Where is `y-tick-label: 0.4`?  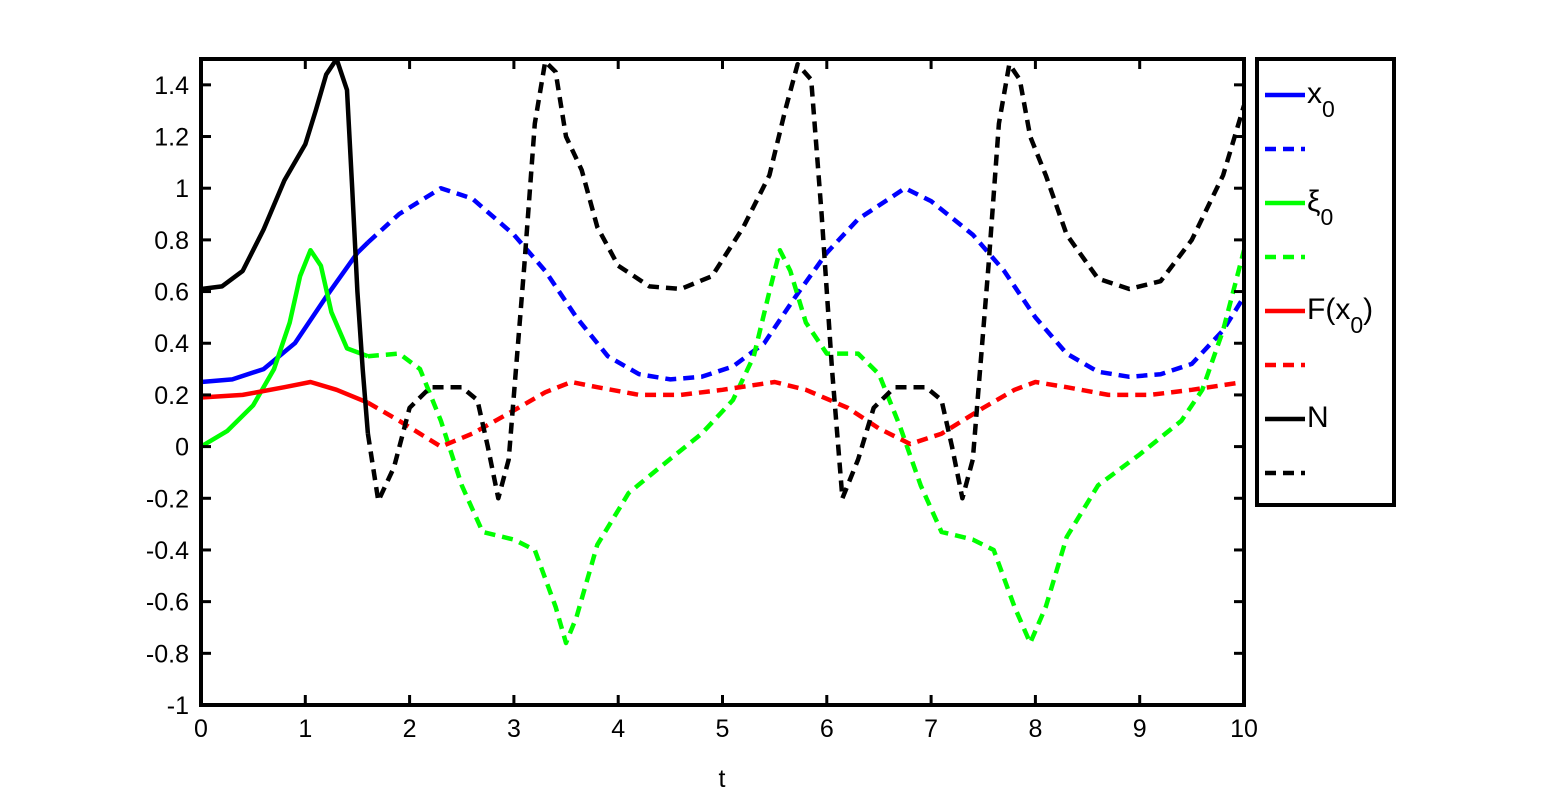 y-tick-label: 0.4 is located at coordinates (171, 344).